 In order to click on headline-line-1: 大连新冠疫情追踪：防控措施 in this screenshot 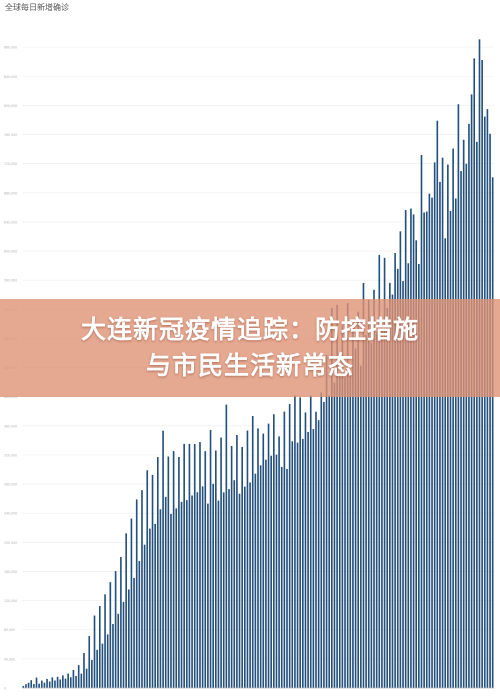, I will do `click(249, 329)`.